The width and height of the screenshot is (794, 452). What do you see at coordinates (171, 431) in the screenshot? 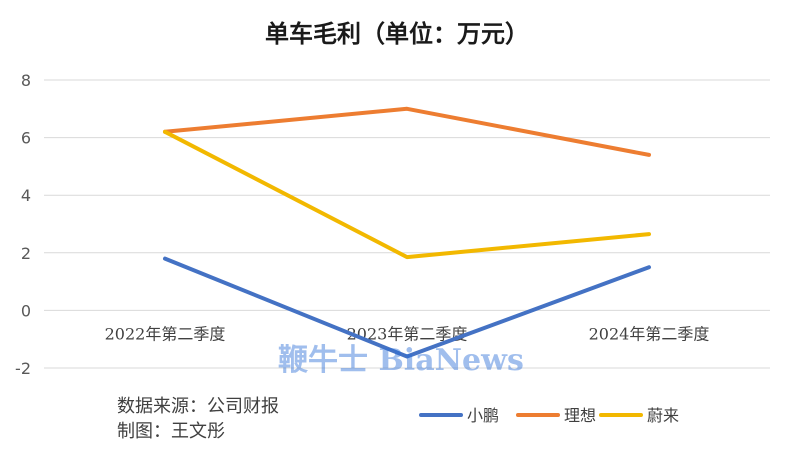
I see `author-note: 制图：王文彤` at bounding box center [171, 431].